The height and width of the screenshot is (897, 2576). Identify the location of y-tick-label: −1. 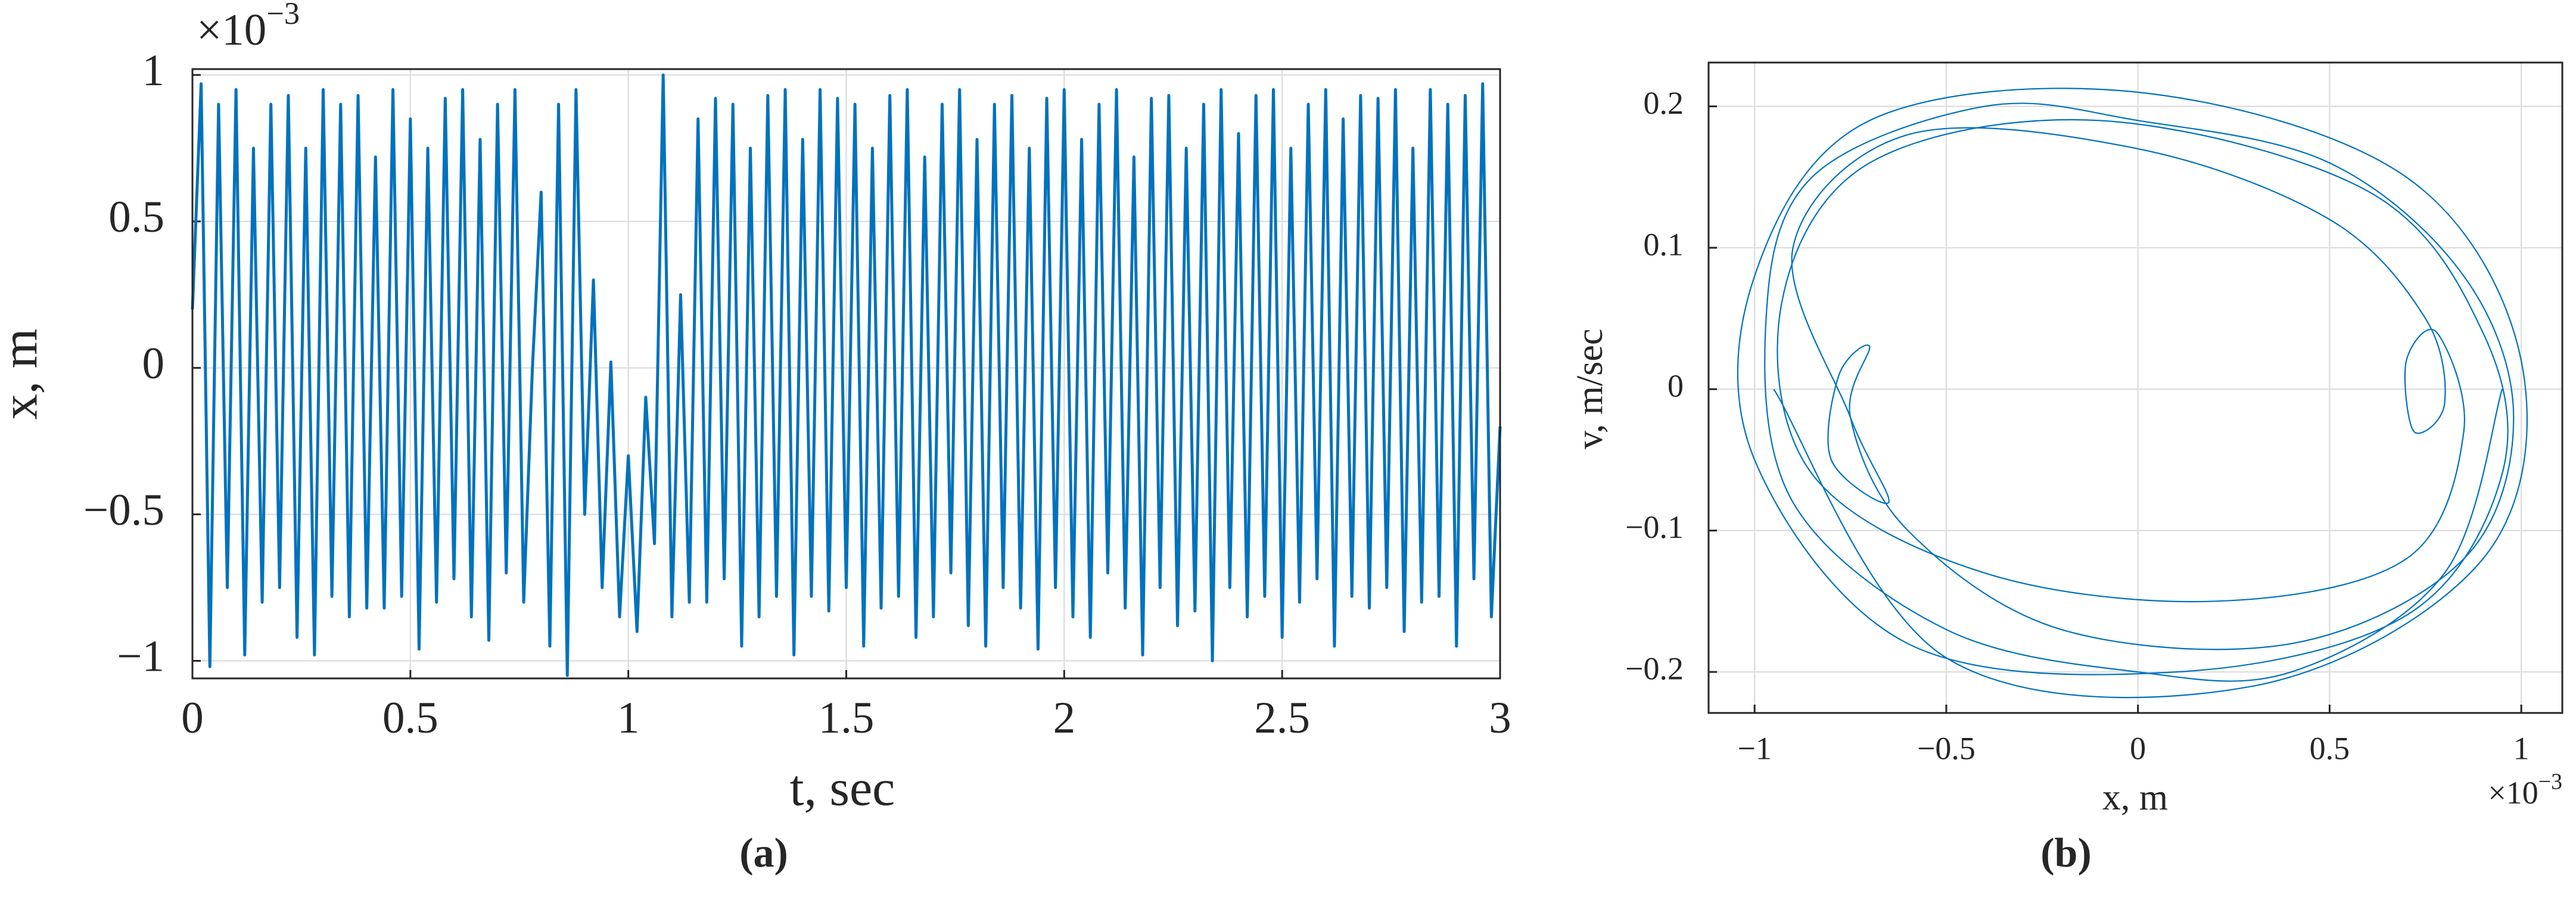
(140, 656).